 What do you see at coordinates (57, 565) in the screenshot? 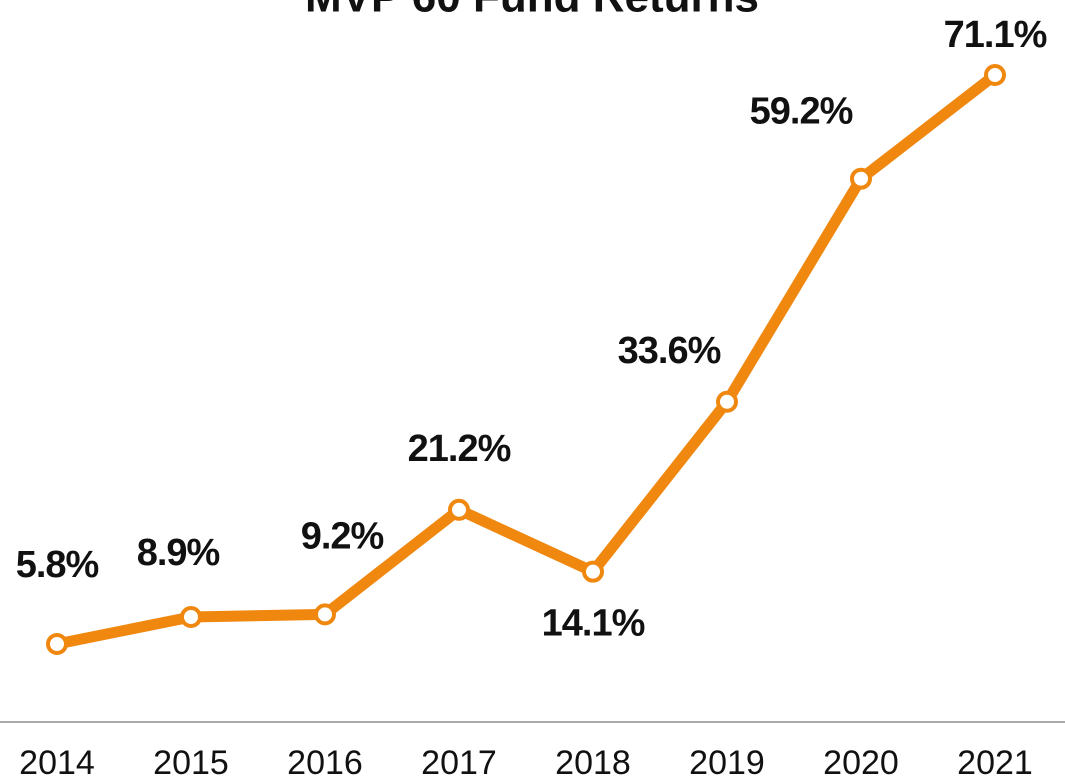
I see `data-label: 5.8%` at bounding box center [57, 565].